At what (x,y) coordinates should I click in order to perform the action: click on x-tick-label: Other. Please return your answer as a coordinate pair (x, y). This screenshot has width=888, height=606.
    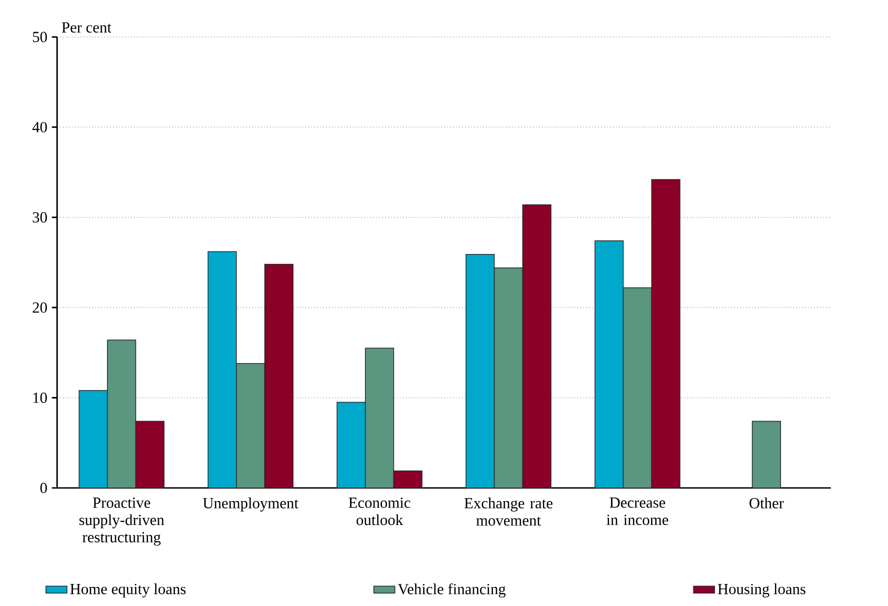
    Looking at the image, I should click on (767, 502).